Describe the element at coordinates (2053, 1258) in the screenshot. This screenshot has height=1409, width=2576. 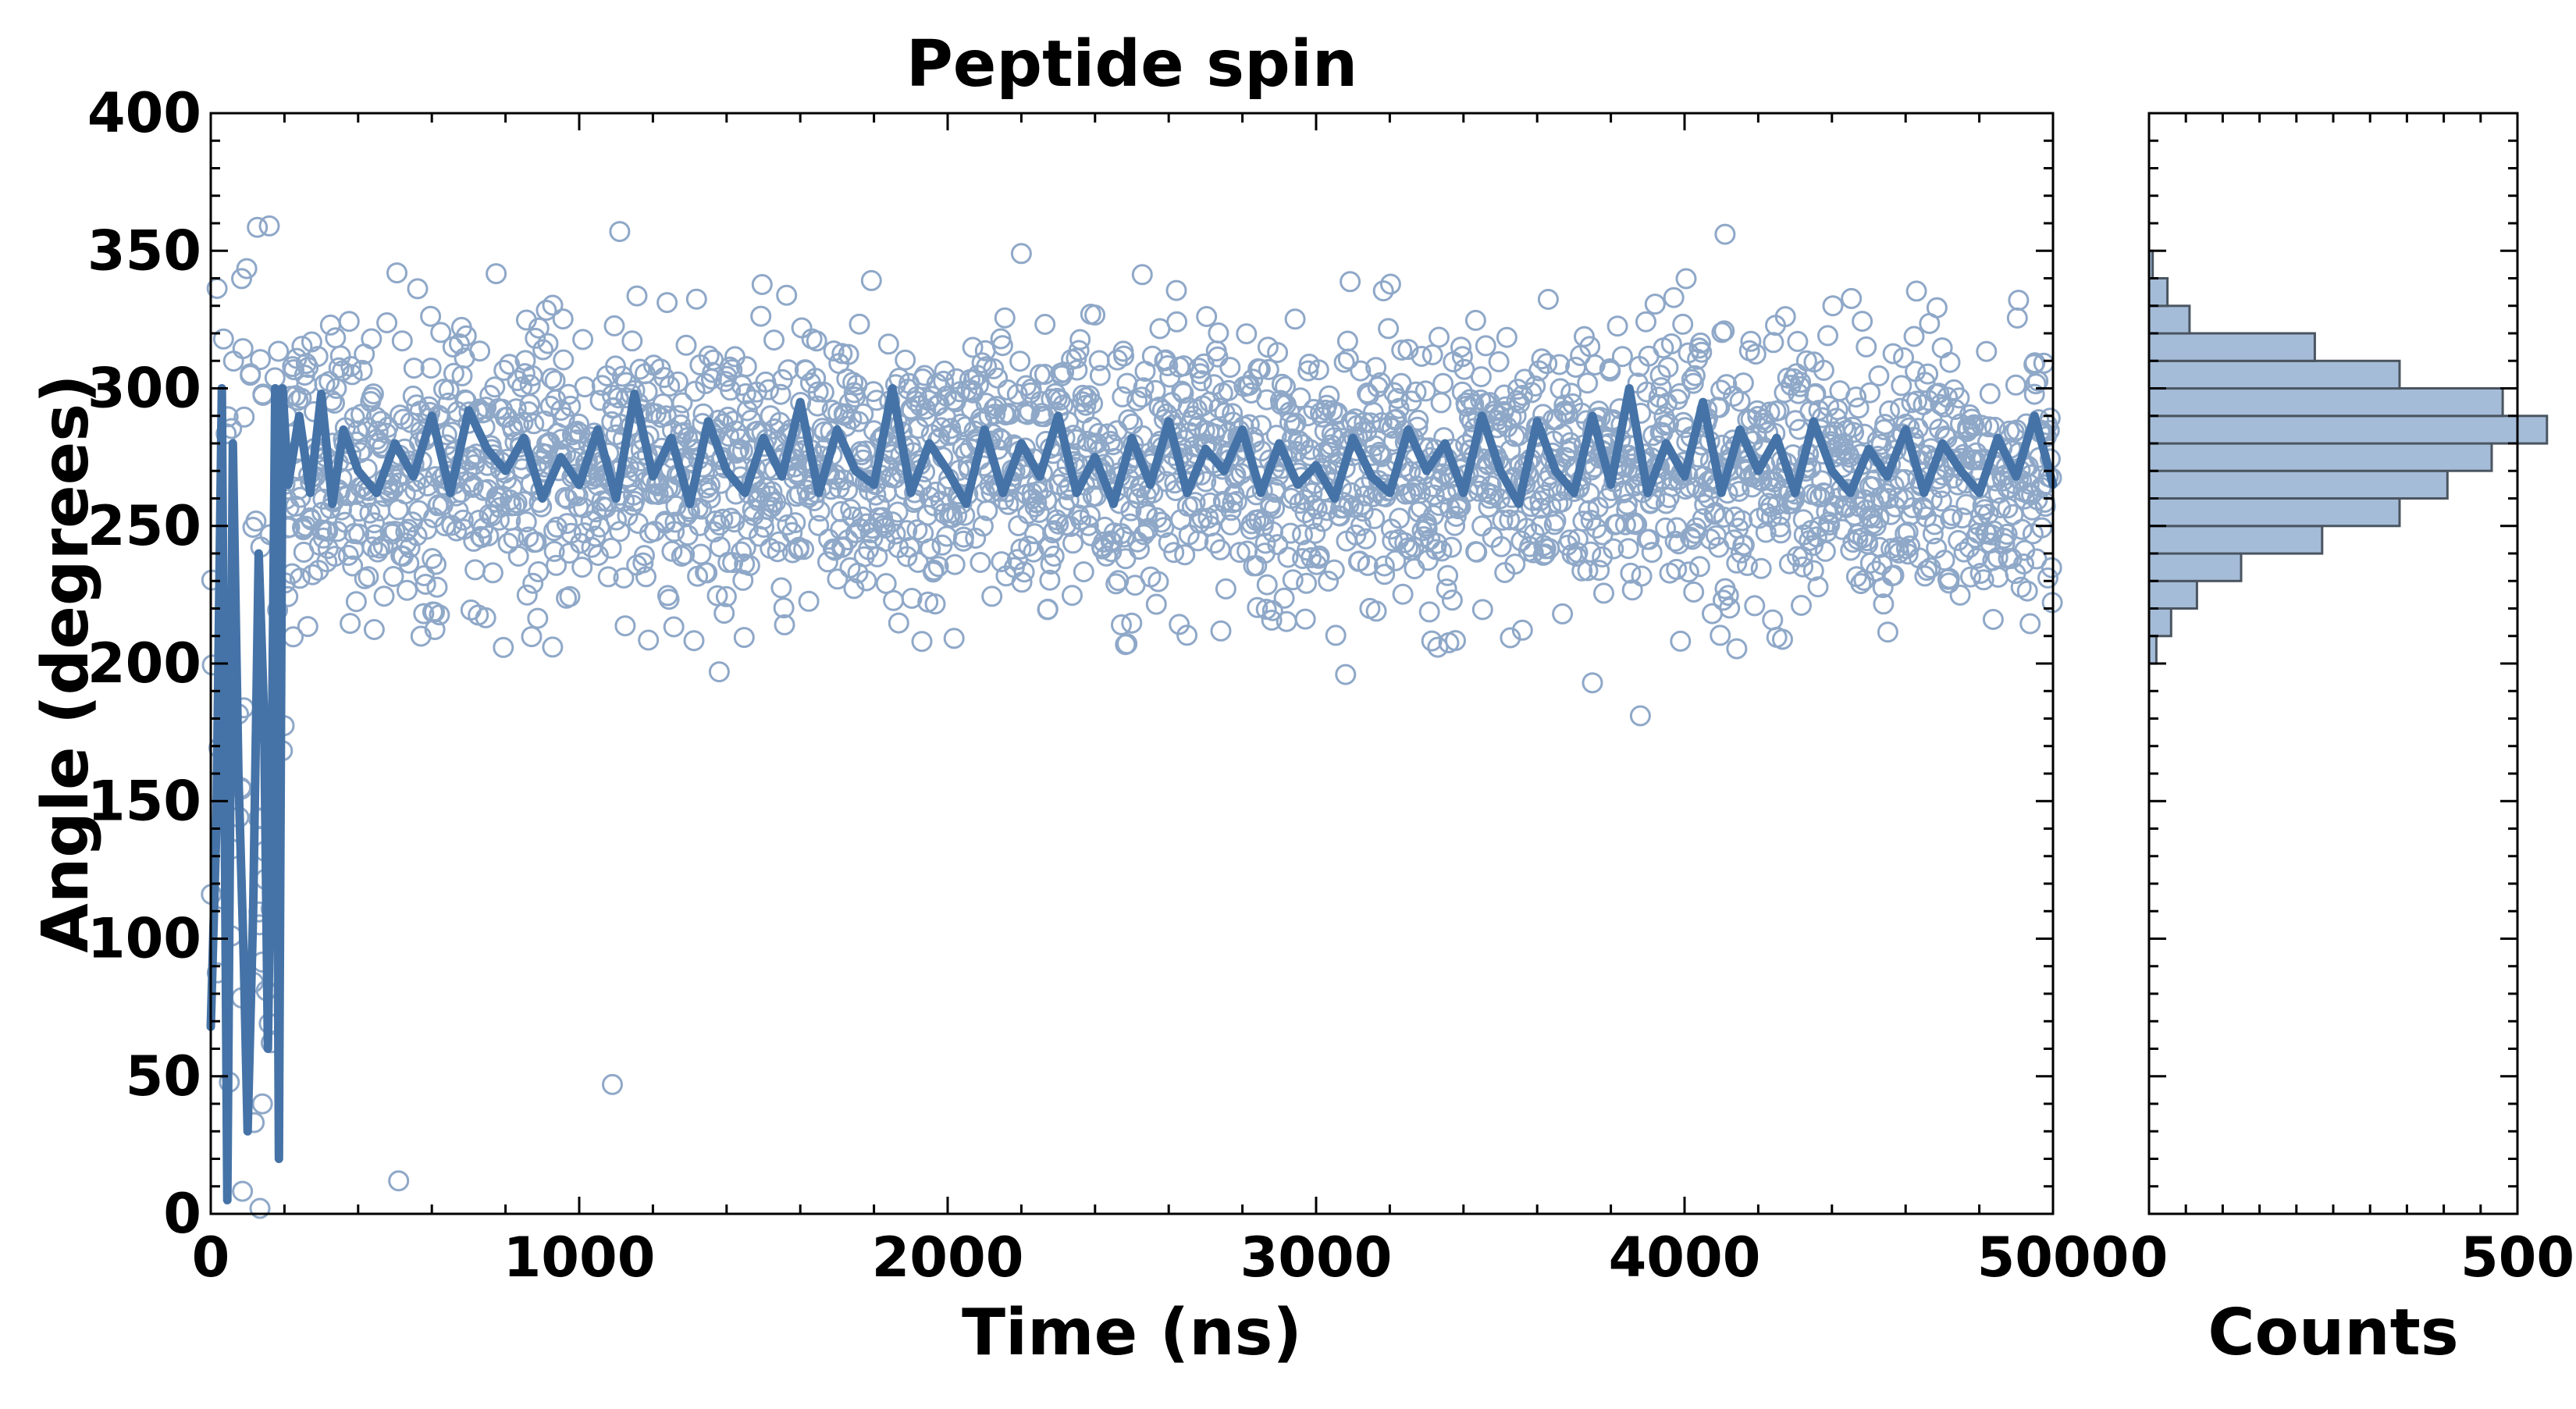
I see `x-tick-label: 5000` at that location.